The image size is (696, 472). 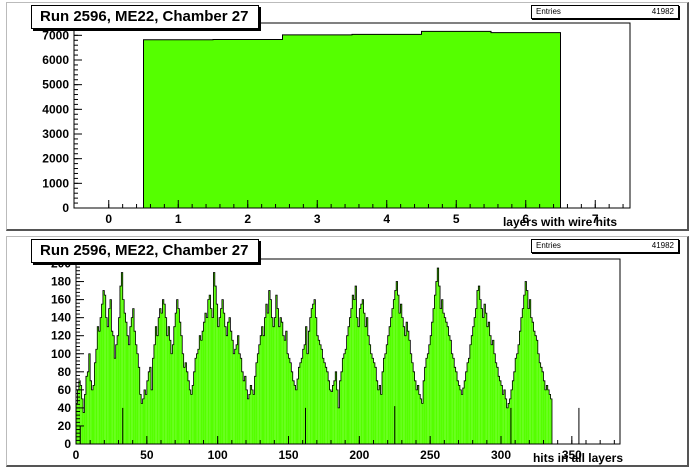 What do you see at coordinates (572, 455) in the screenshot?
I see `x-tick-label: 350` at bounding box center [572, 455].